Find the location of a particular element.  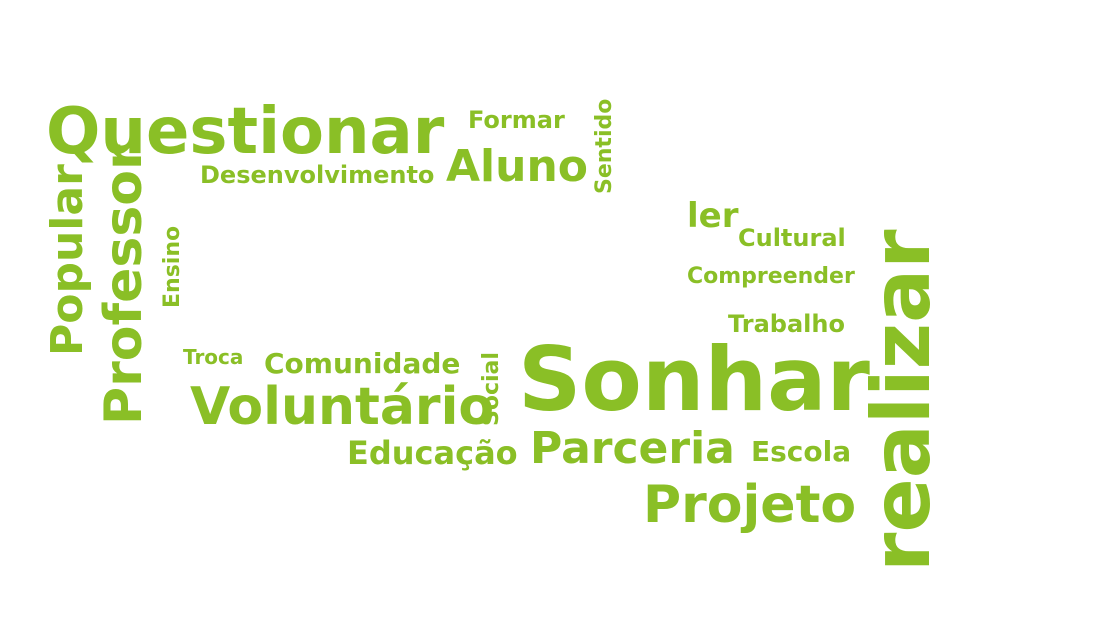

word-parceria: Parceria is located at coordinates (632, 448).